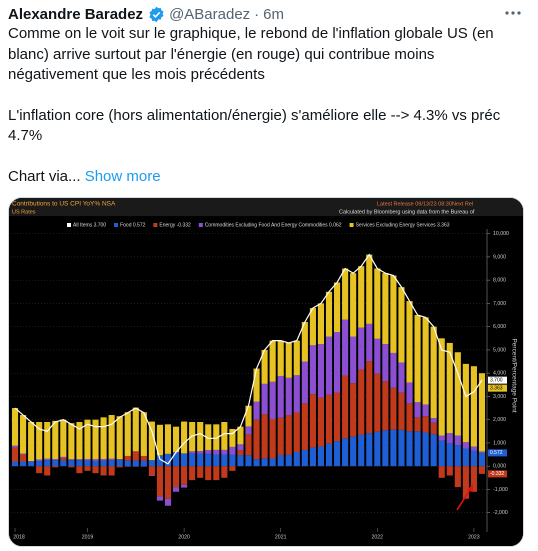 This screenshot has height=551, width=538. Describe the element at coordinates (156, 14) in the screenshot. I see `verified-badge` at that location.